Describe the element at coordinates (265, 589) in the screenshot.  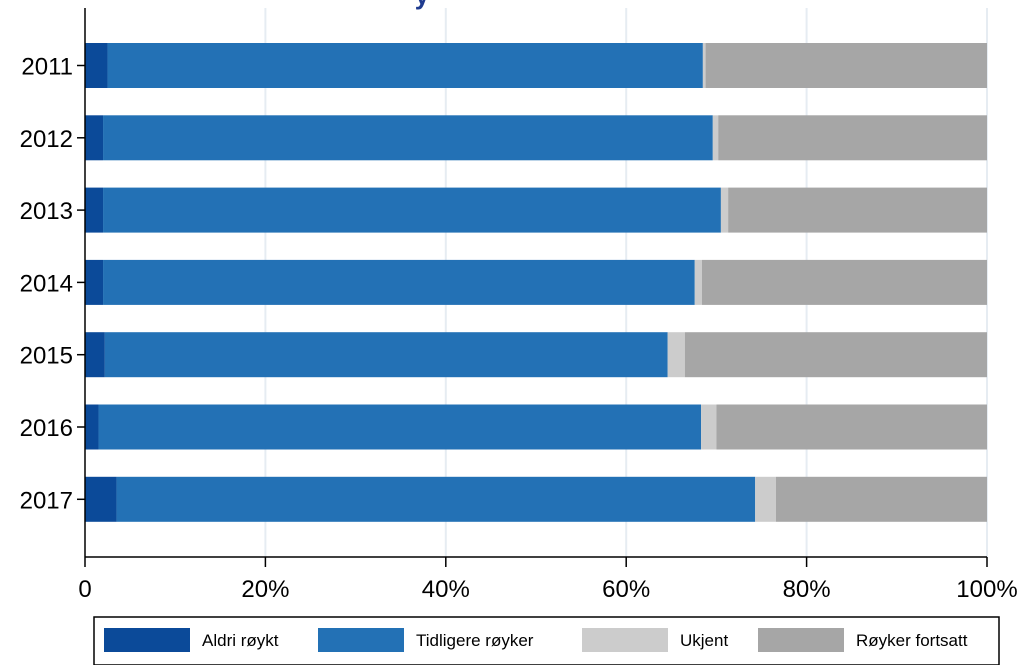
I see `x-tick-label: 20%` at that location.